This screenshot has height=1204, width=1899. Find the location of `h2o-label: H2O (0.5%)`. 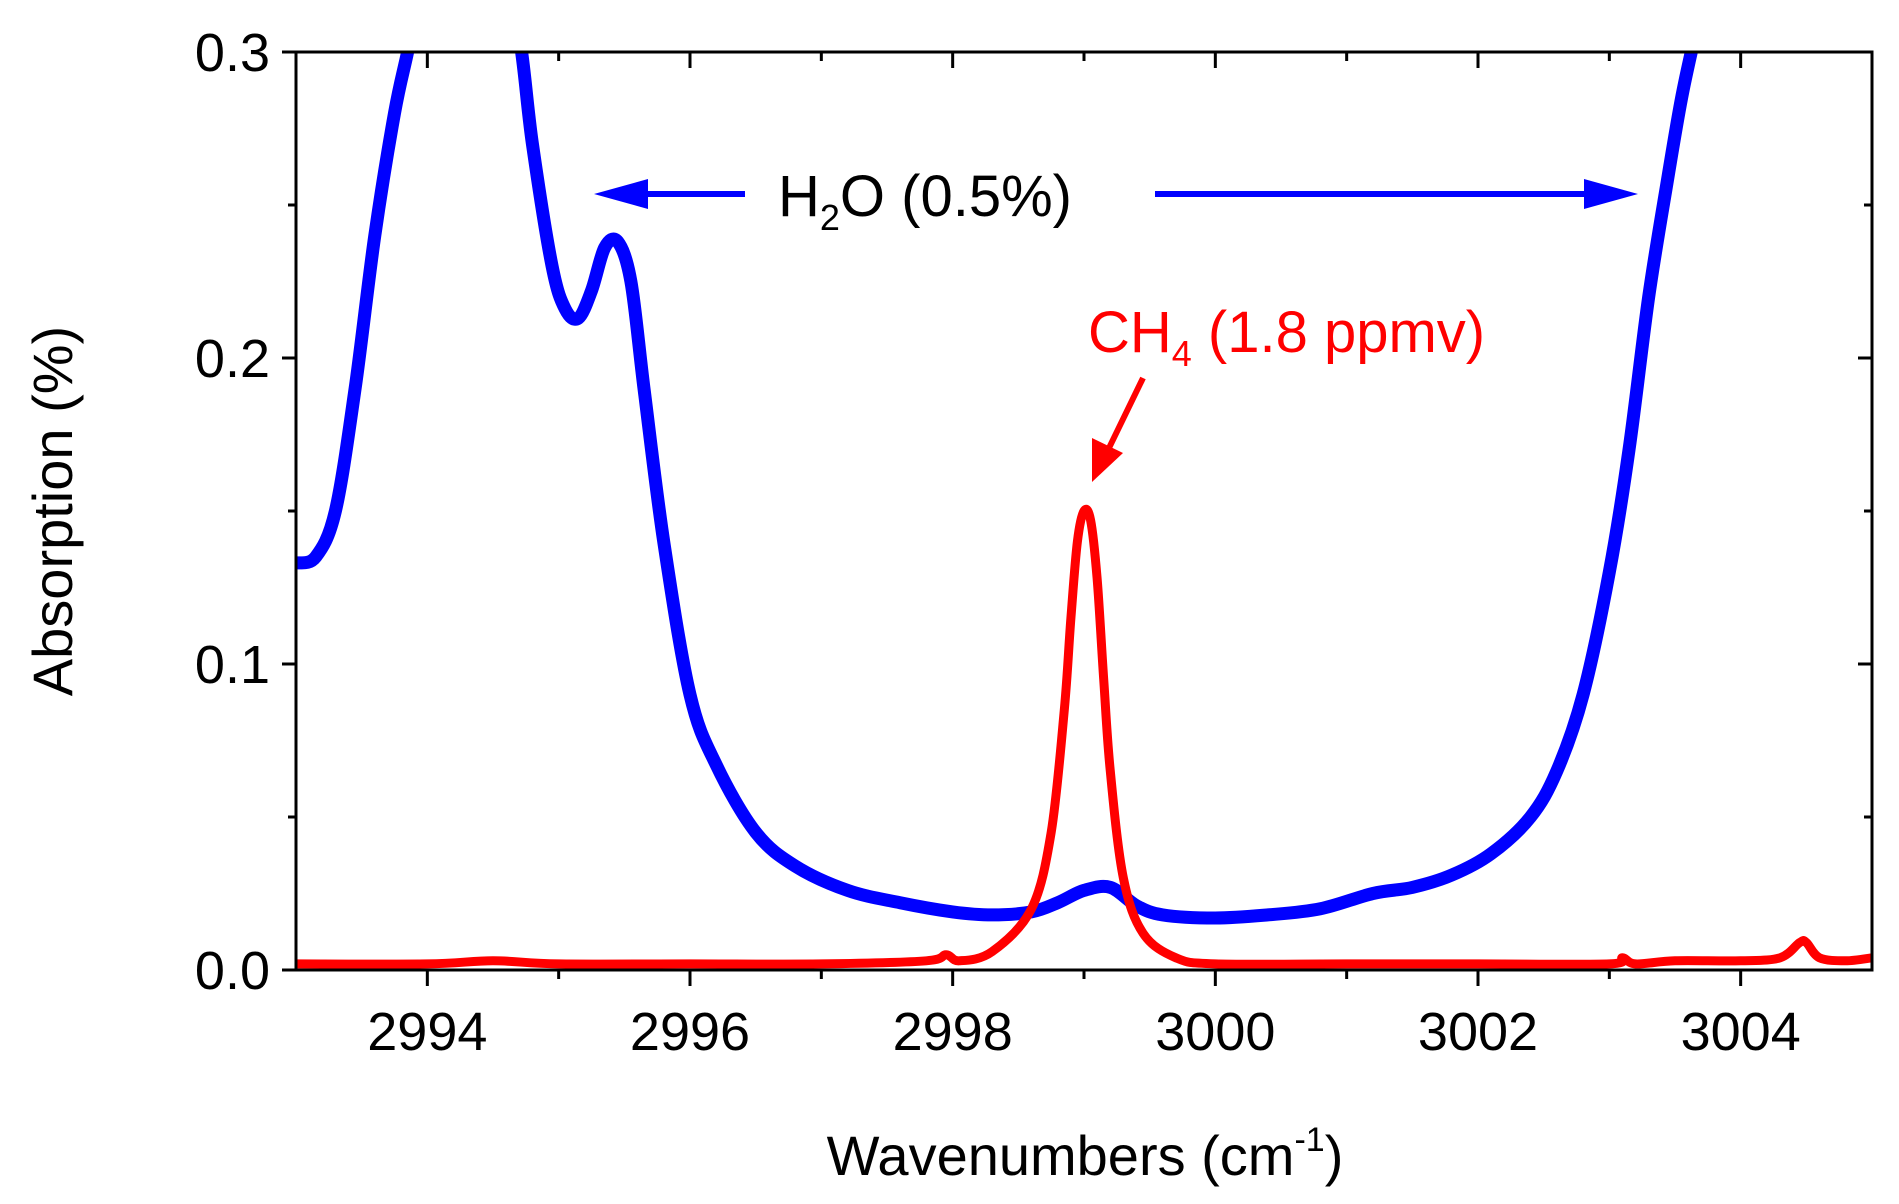

h2o-label: H2O (0.5%) is located at coordinates (925, 201).